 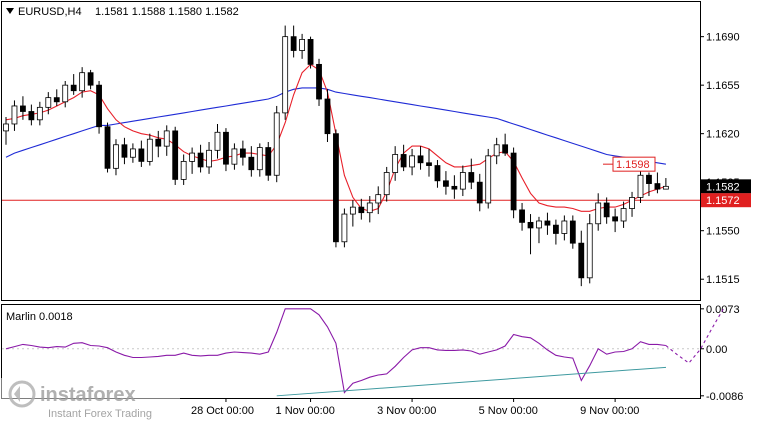 I want to click on symbol-dropdown-icon, so click(x=10, y=11).